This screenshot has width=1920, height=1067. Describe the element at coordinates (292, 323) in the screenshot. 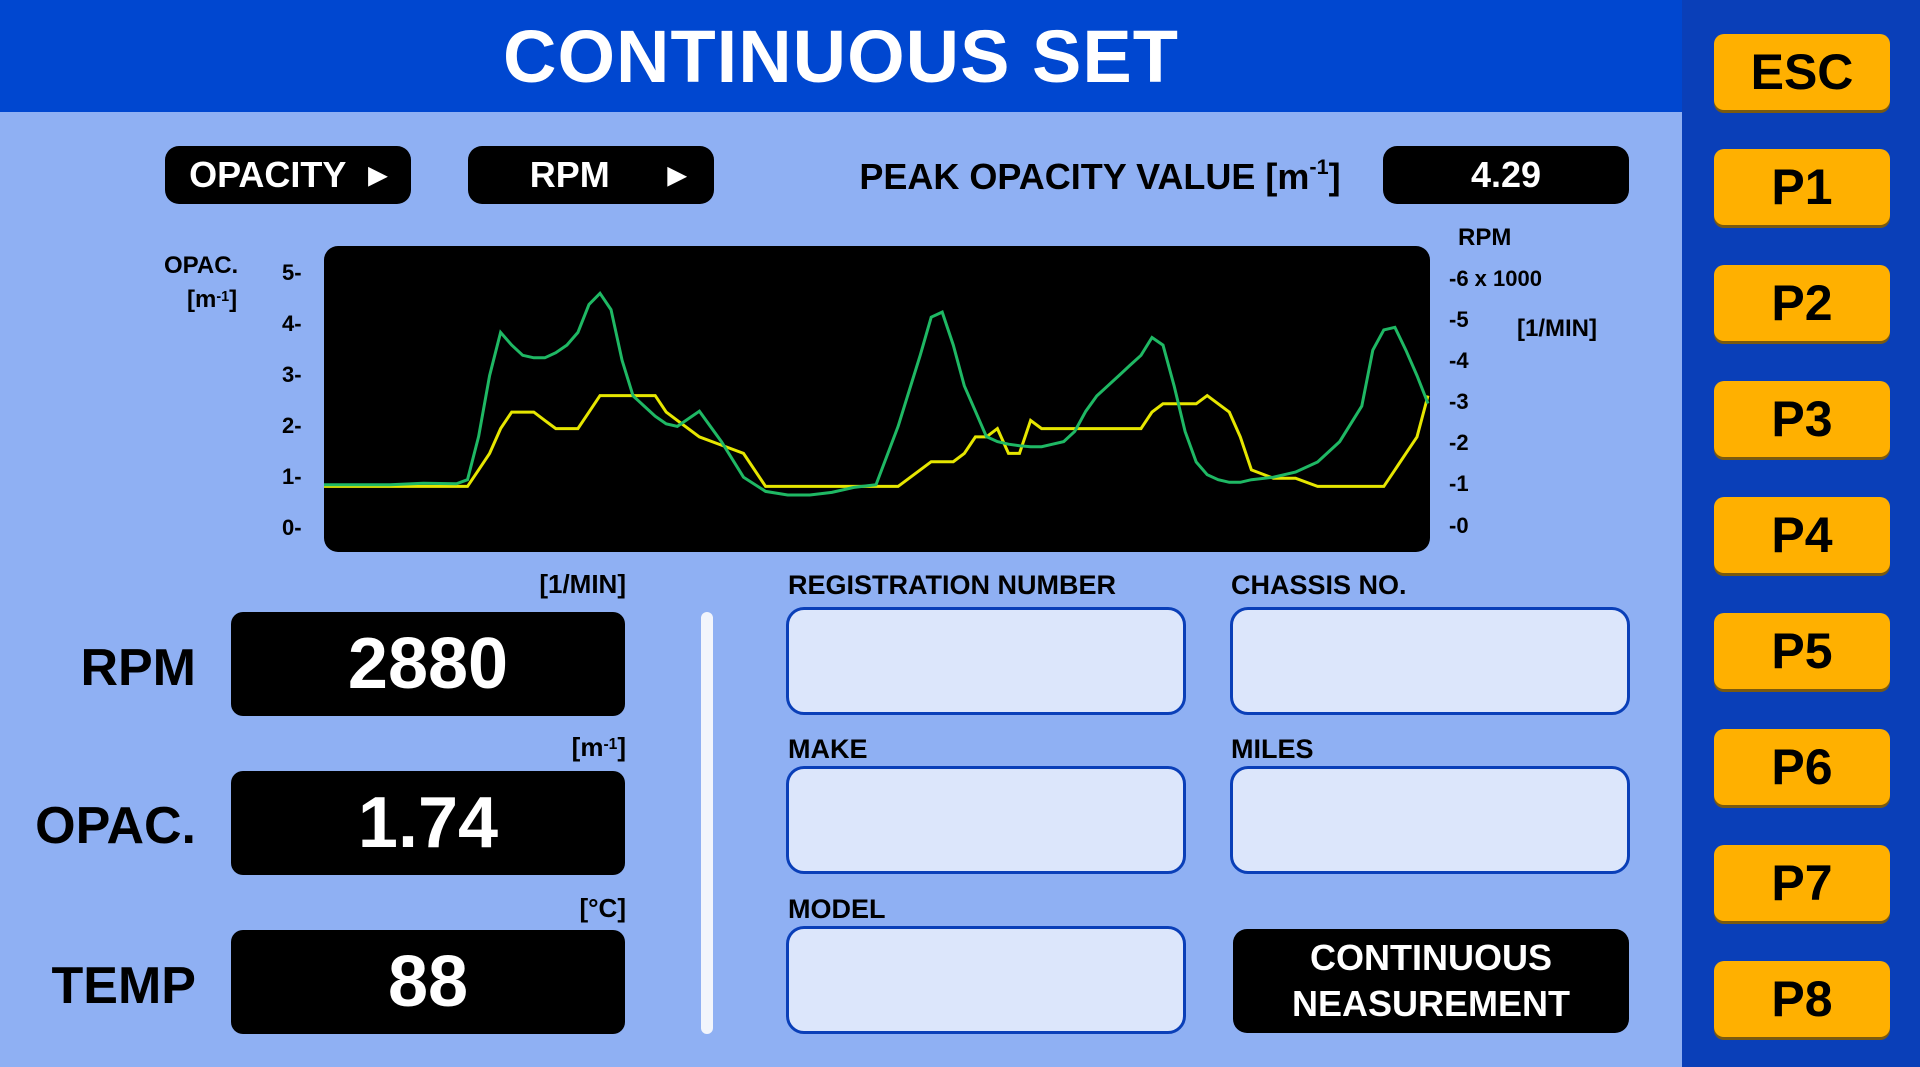

I see `left-axis-tick: 4-` at that location.